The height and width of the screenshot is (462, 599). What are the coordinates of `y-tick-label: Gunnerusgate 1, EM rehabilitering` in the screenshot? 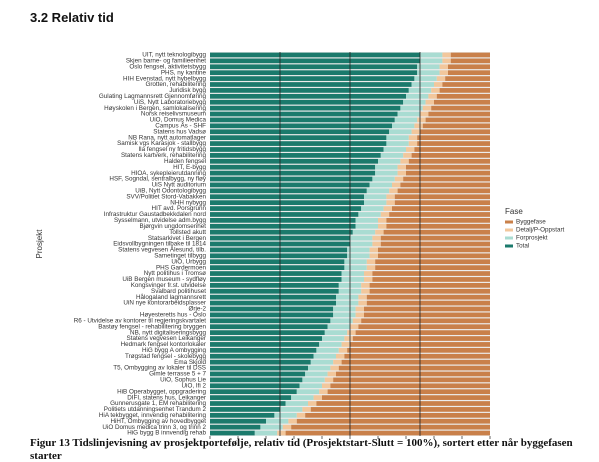 It's located at (158, 403).